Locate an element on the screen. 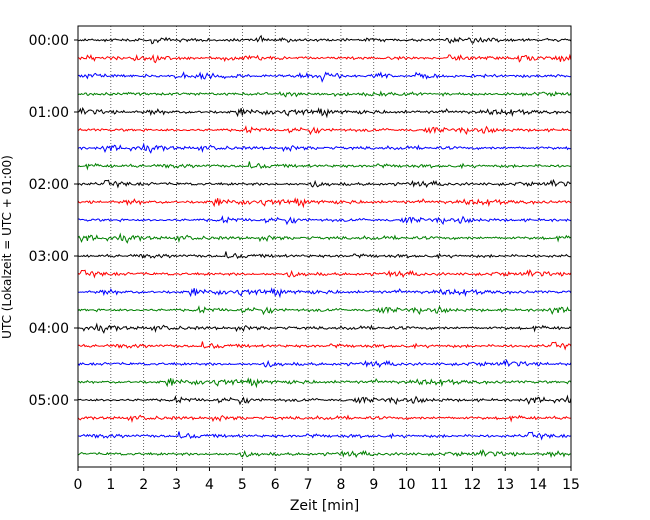 This screenshot has width=650, height=520. x-tick-label: 0 is located at coordinates (78, 485).